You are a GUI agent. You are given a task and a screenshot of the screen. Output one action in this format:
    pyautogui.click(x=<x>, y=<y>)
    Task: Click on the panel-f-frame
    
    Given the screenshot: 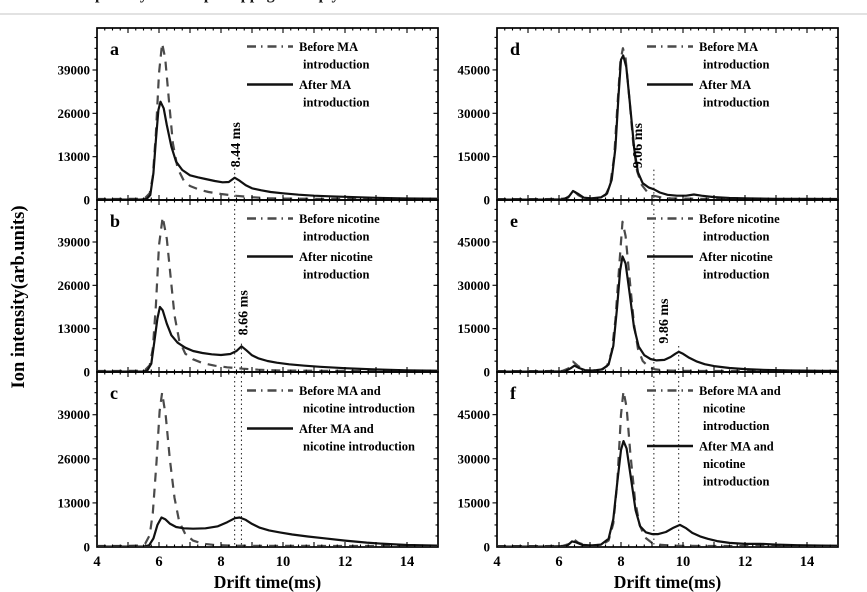 What is the action you would take?
    pyautogui.click(x=667, y=459)
    